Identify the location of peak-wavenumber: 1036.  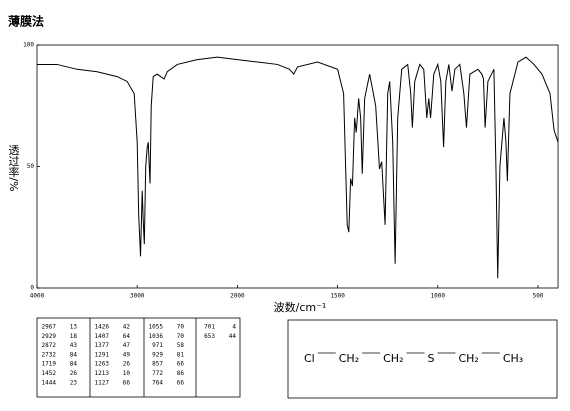
(156, 336).